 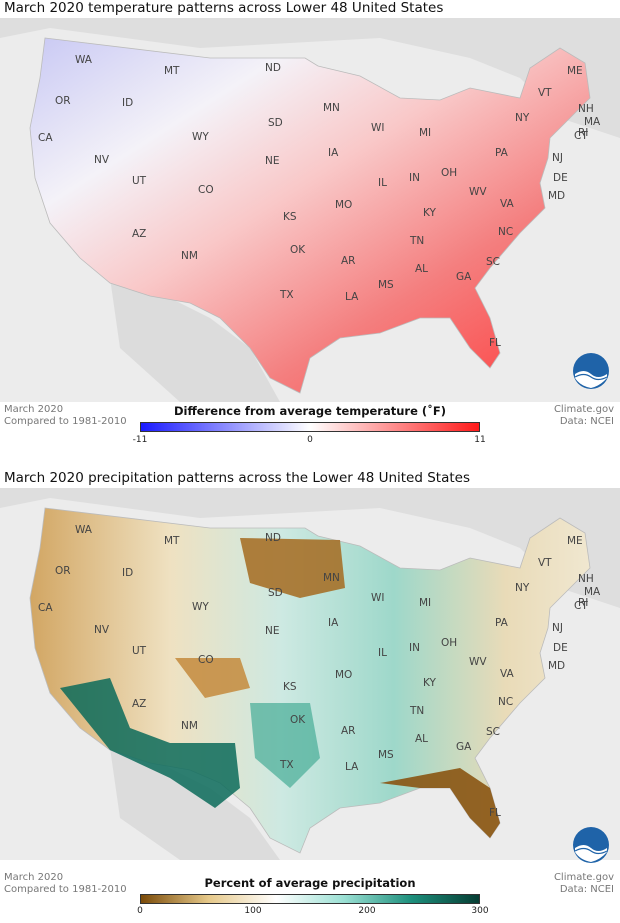 I want to click on p-state-label-or: OR, so click(x=63, y=571).